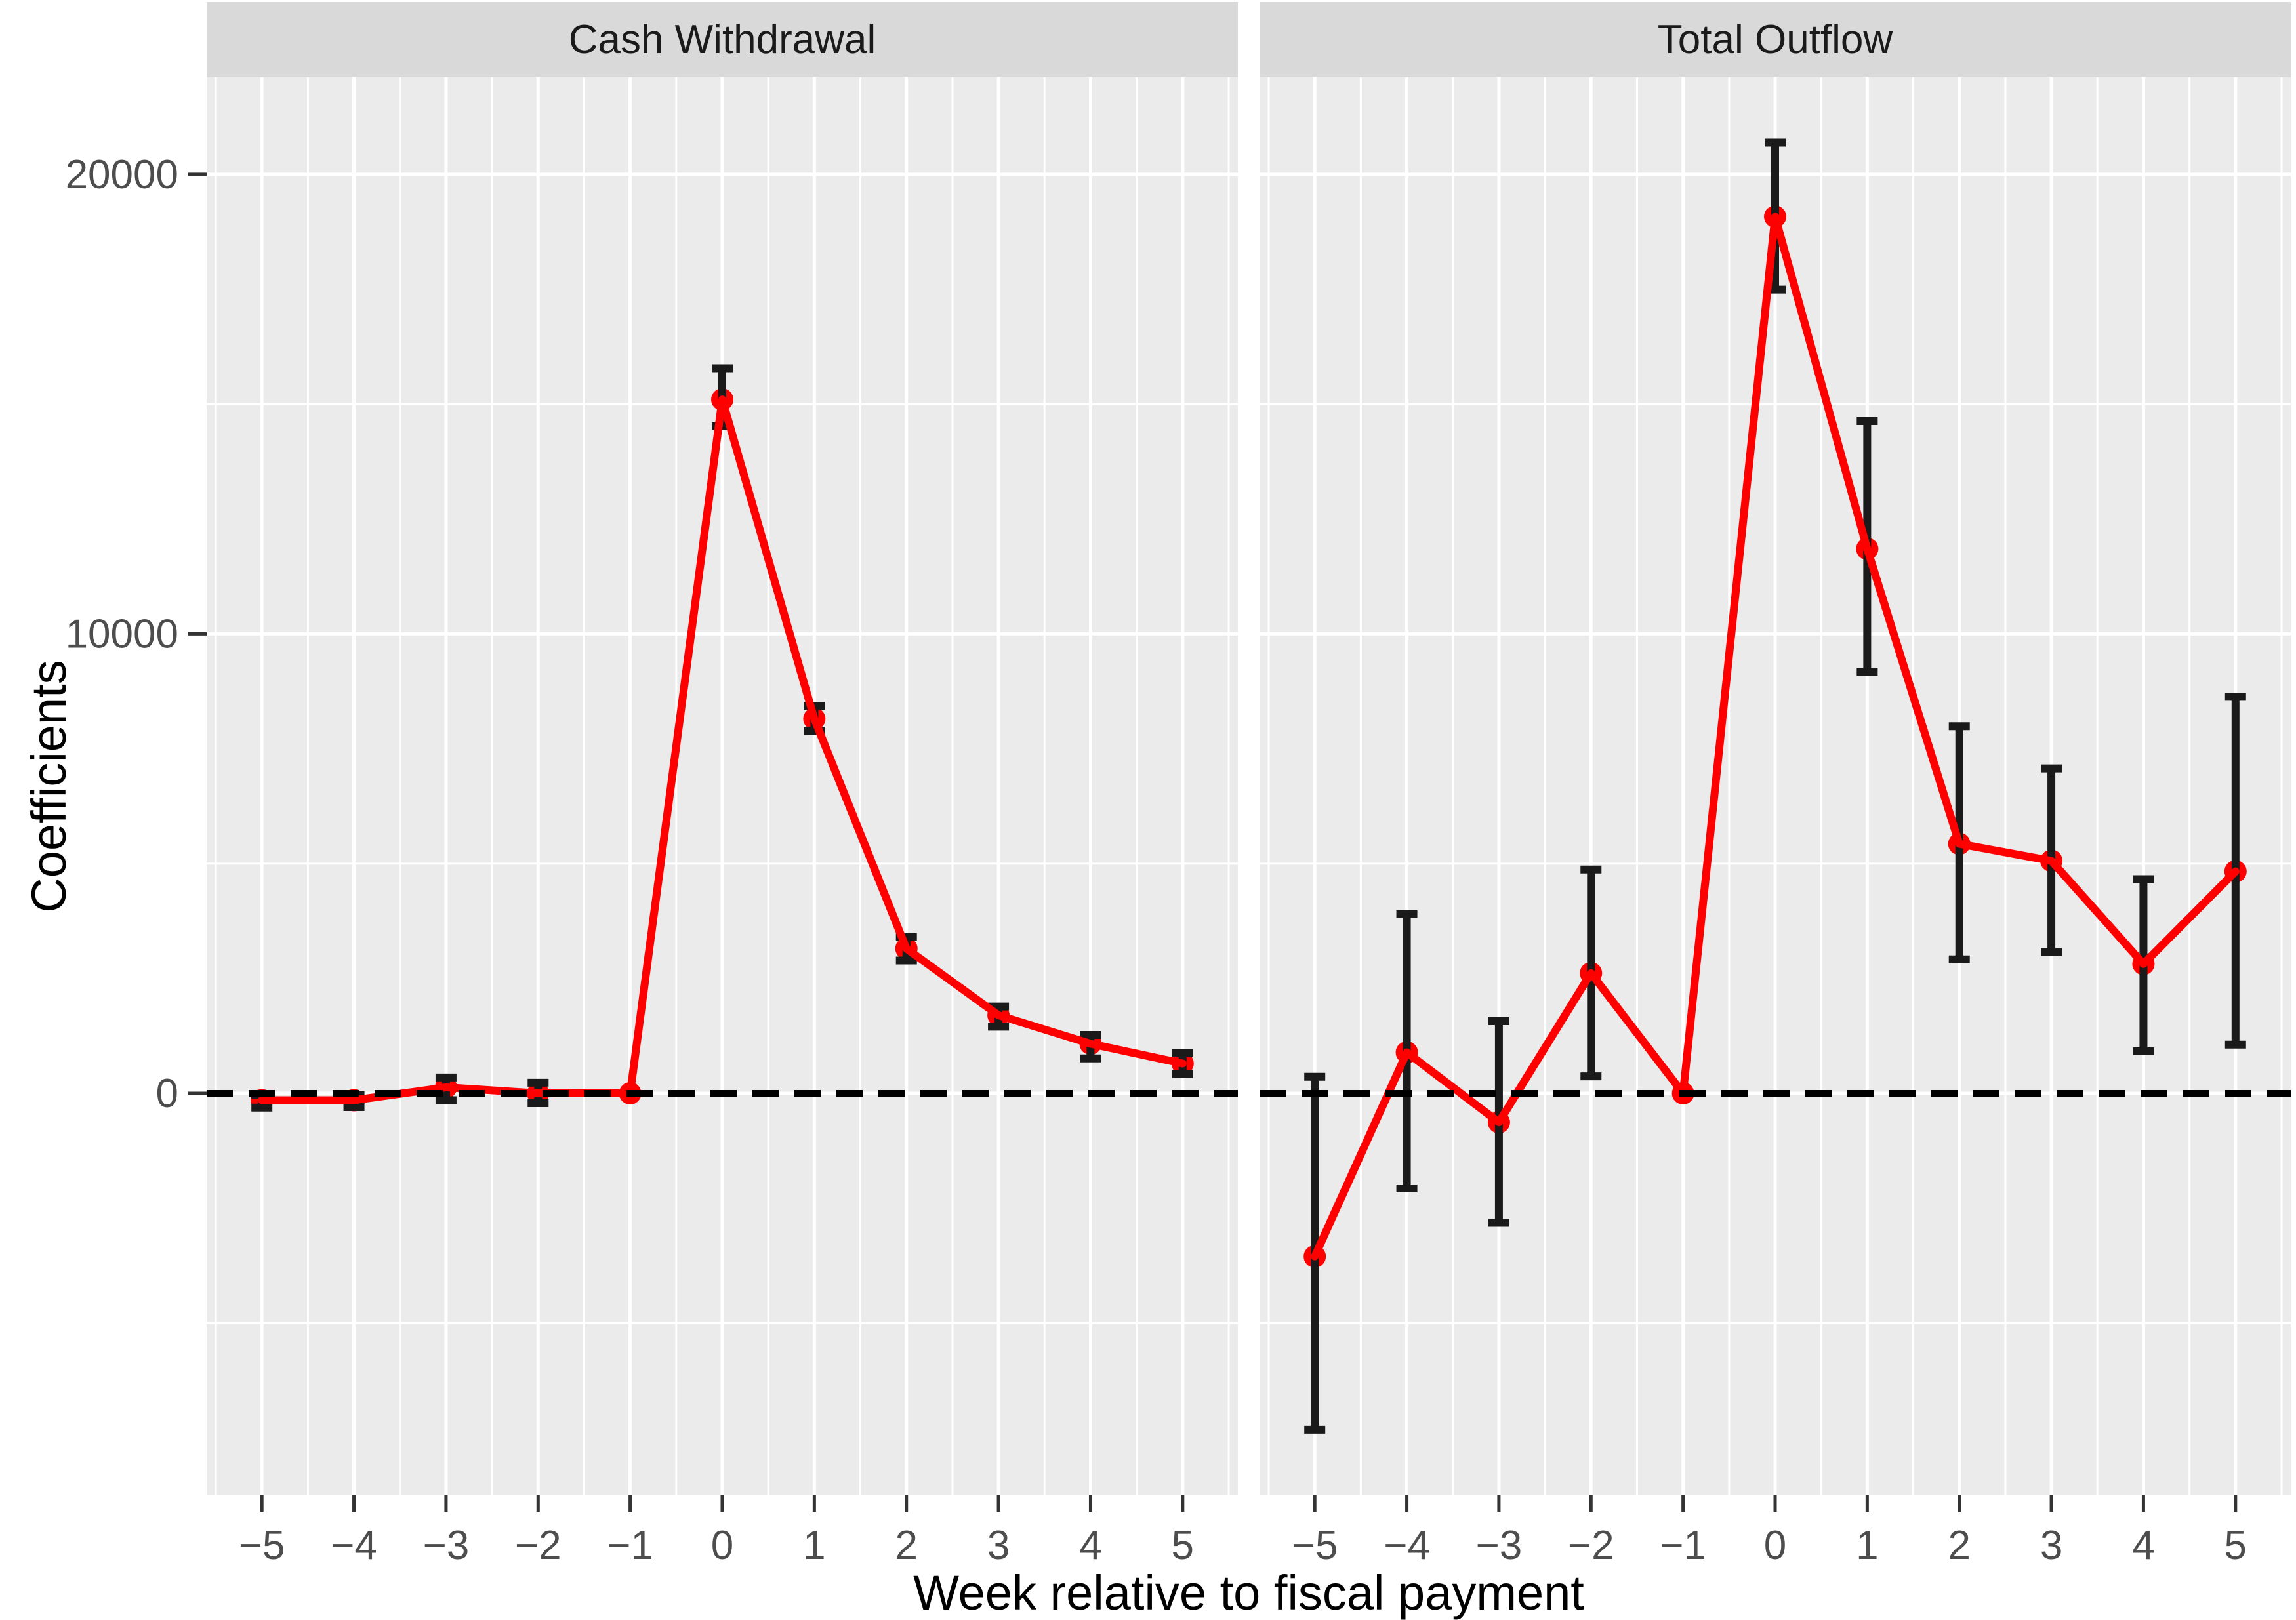 The width and height of the screenshot is (2296, 1620). I want to click on facet-strip-label: Total Outflow, so click(1775, 39).